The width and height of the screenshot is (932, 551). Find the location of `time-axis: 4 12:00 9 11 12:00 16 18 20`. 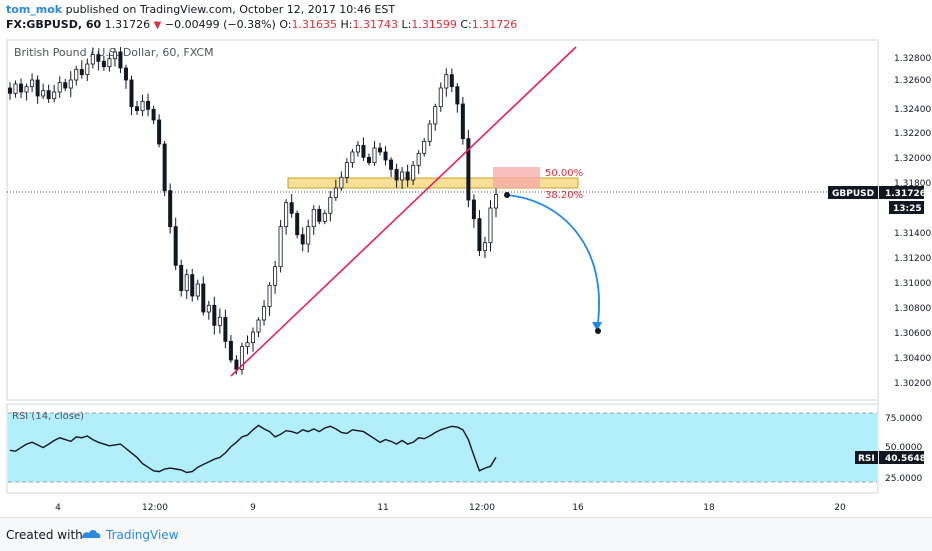

time-axis: 4 12:00 9 11 12:00 16 18 20 is located at coordinates (450, 508).